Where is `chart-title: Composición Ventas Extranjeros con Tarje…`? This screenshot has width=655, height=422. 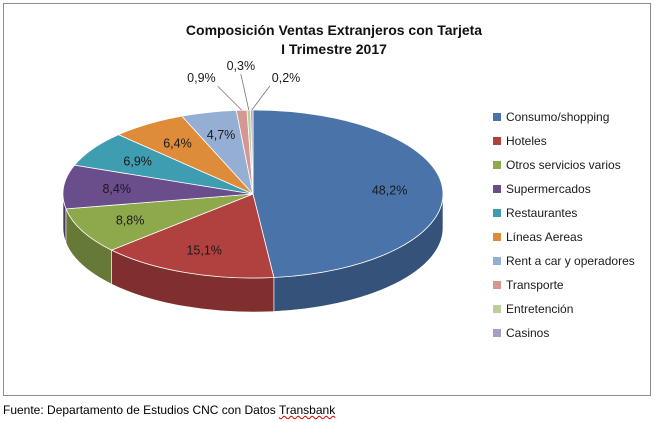
chart-title: Composición Ventas Extranjeros con Tarje… is located at coordinates (334, 30).